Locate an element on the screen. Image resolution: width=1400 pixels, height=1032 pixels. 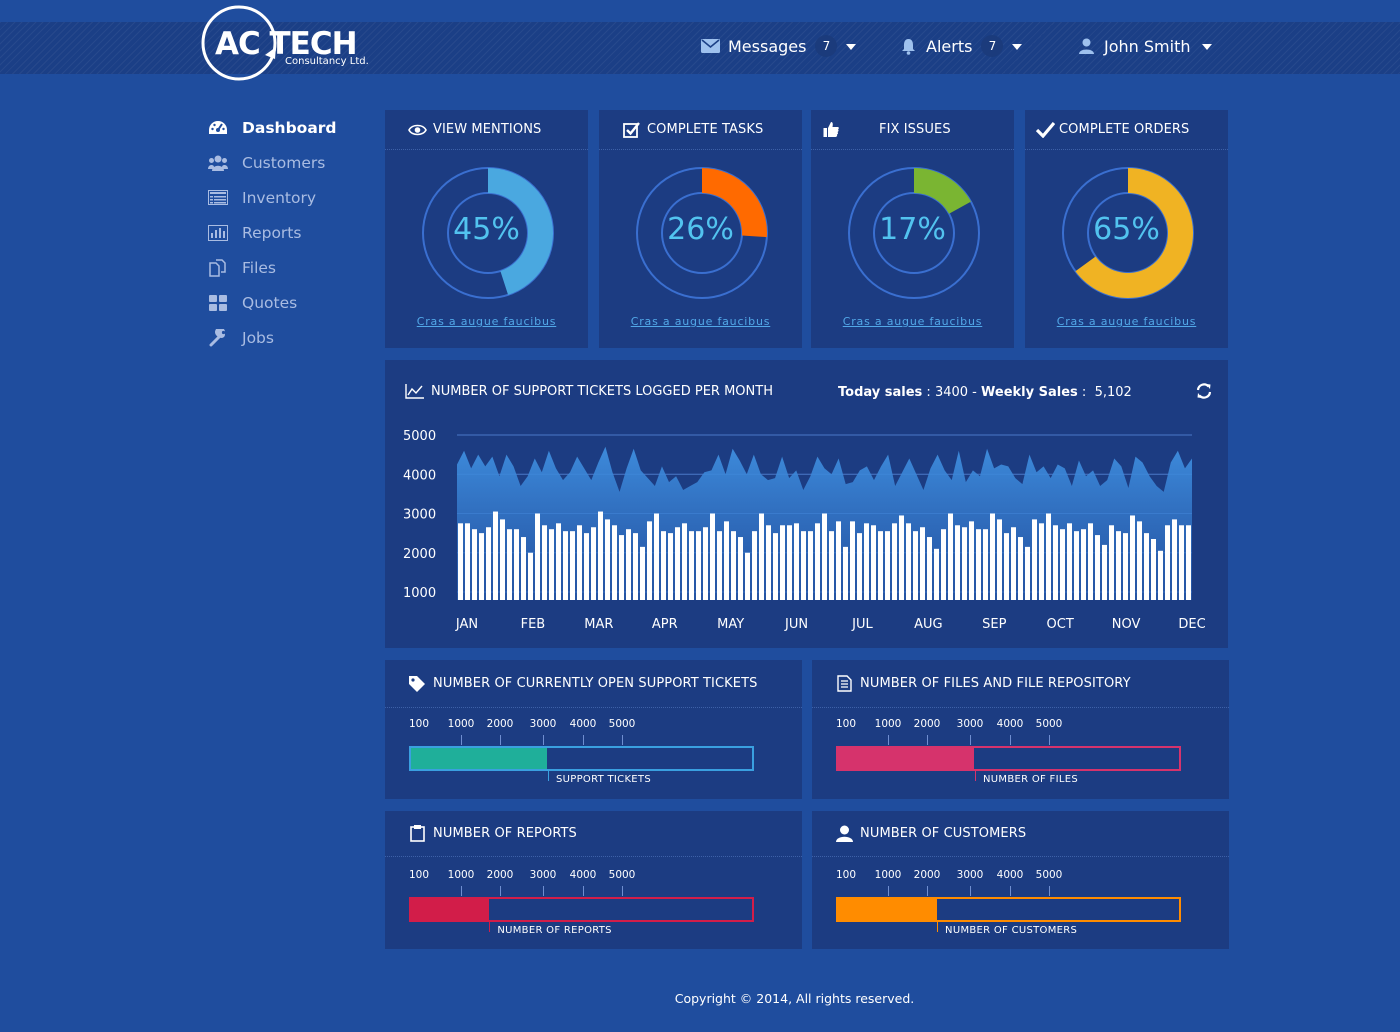
x-tick-label: FEB is located at coordinates (533, 624).